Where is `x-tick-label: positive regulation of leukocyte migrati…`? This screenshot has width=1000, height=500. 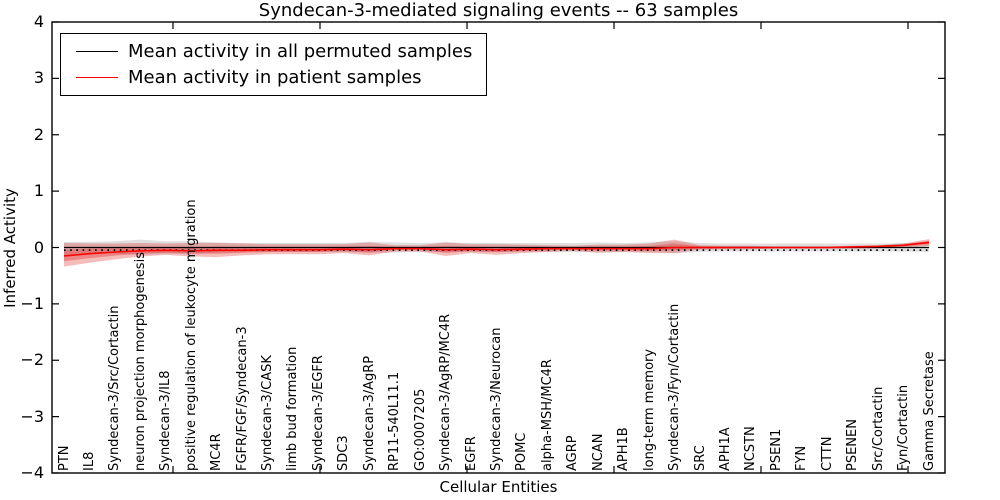
x-tick-label: positive regulation of leukocyte migrati… is located at coordinates (191, 335).